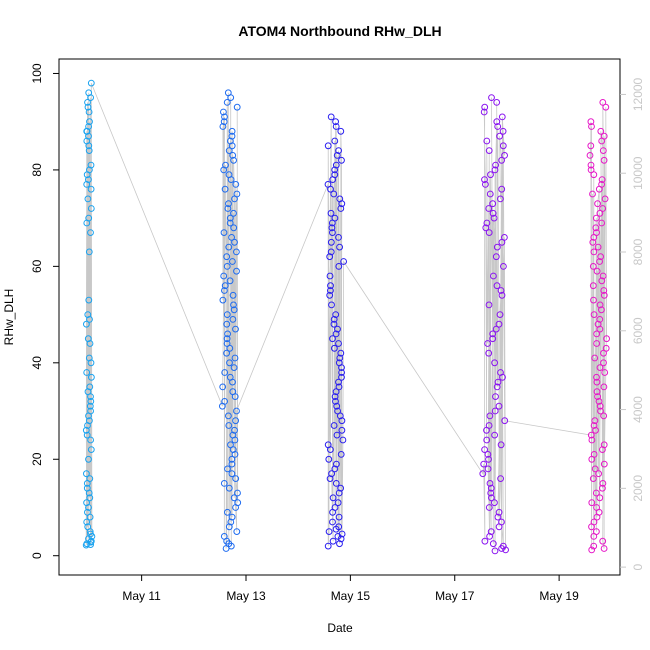 The width and height of the screenshot is (650, 650). What do you see at coordinates (455, 596) in the screenshot?
I see `x-tick-label: May 17` at bounding box center [455, 596].